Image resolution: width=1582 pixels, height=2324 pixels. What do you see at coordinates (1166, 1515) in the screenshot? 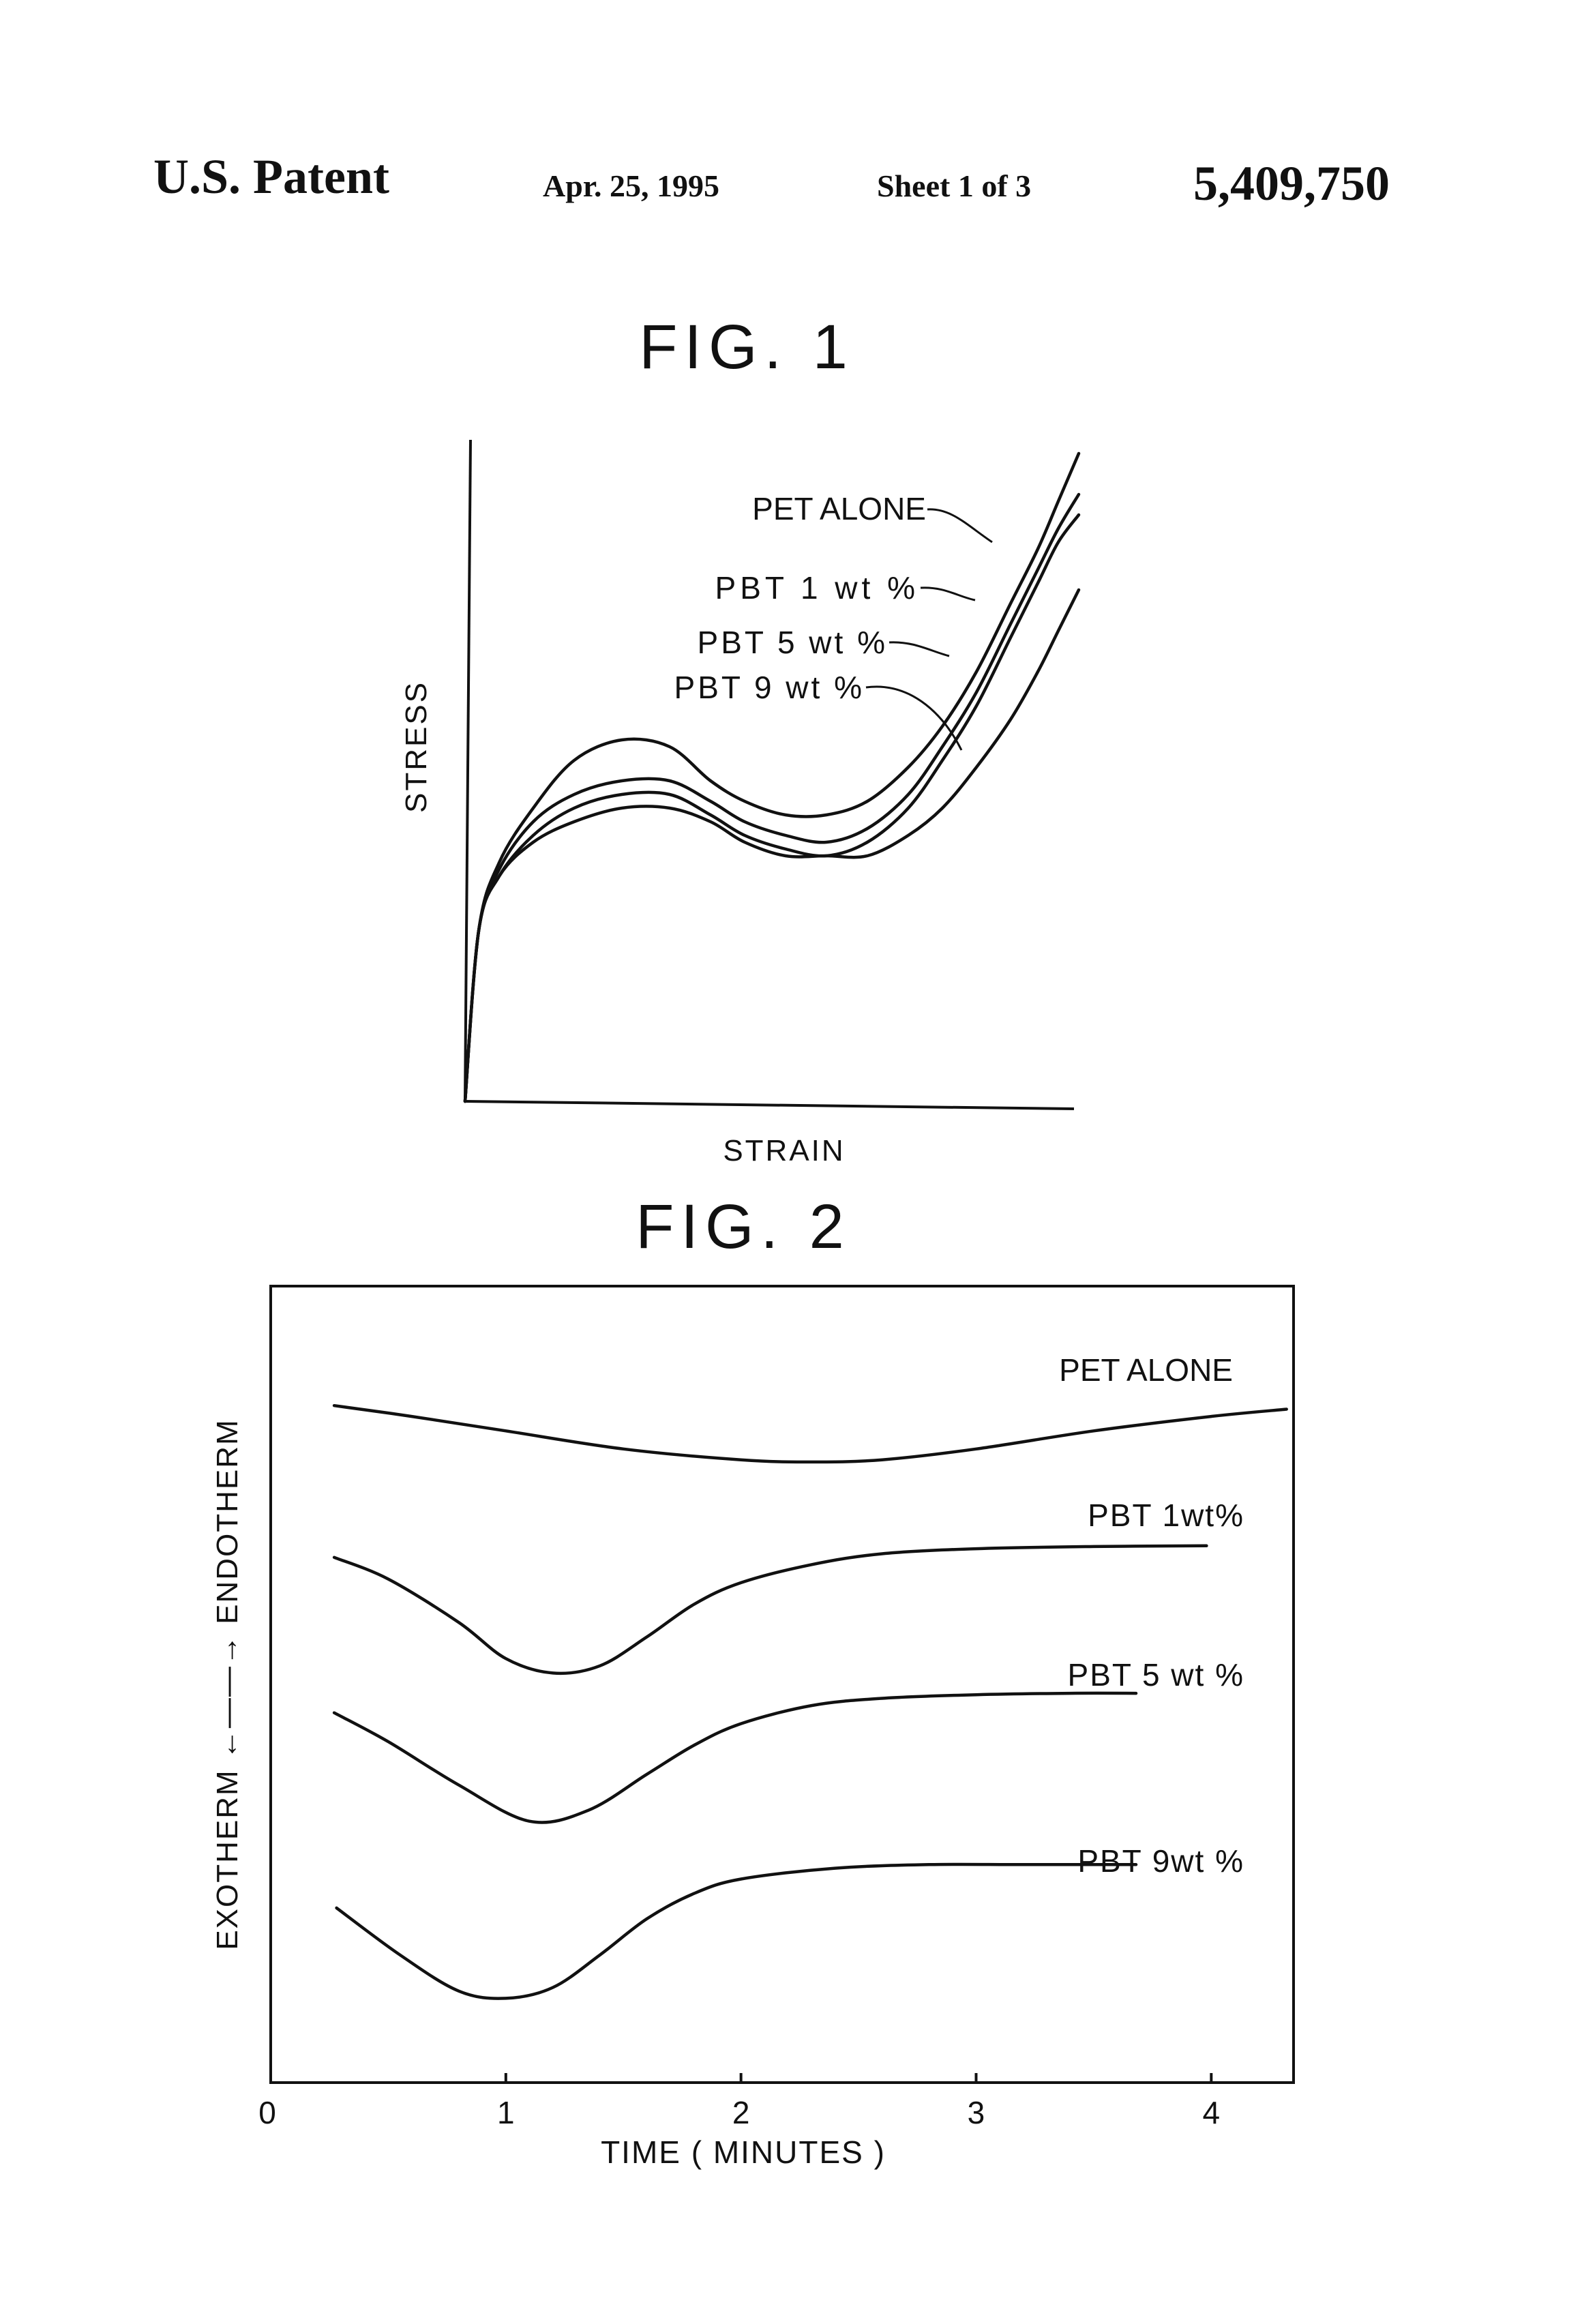
I see `fig2-legend-label-1: PBT 1wt%` at bounding box center [1166, 1515].